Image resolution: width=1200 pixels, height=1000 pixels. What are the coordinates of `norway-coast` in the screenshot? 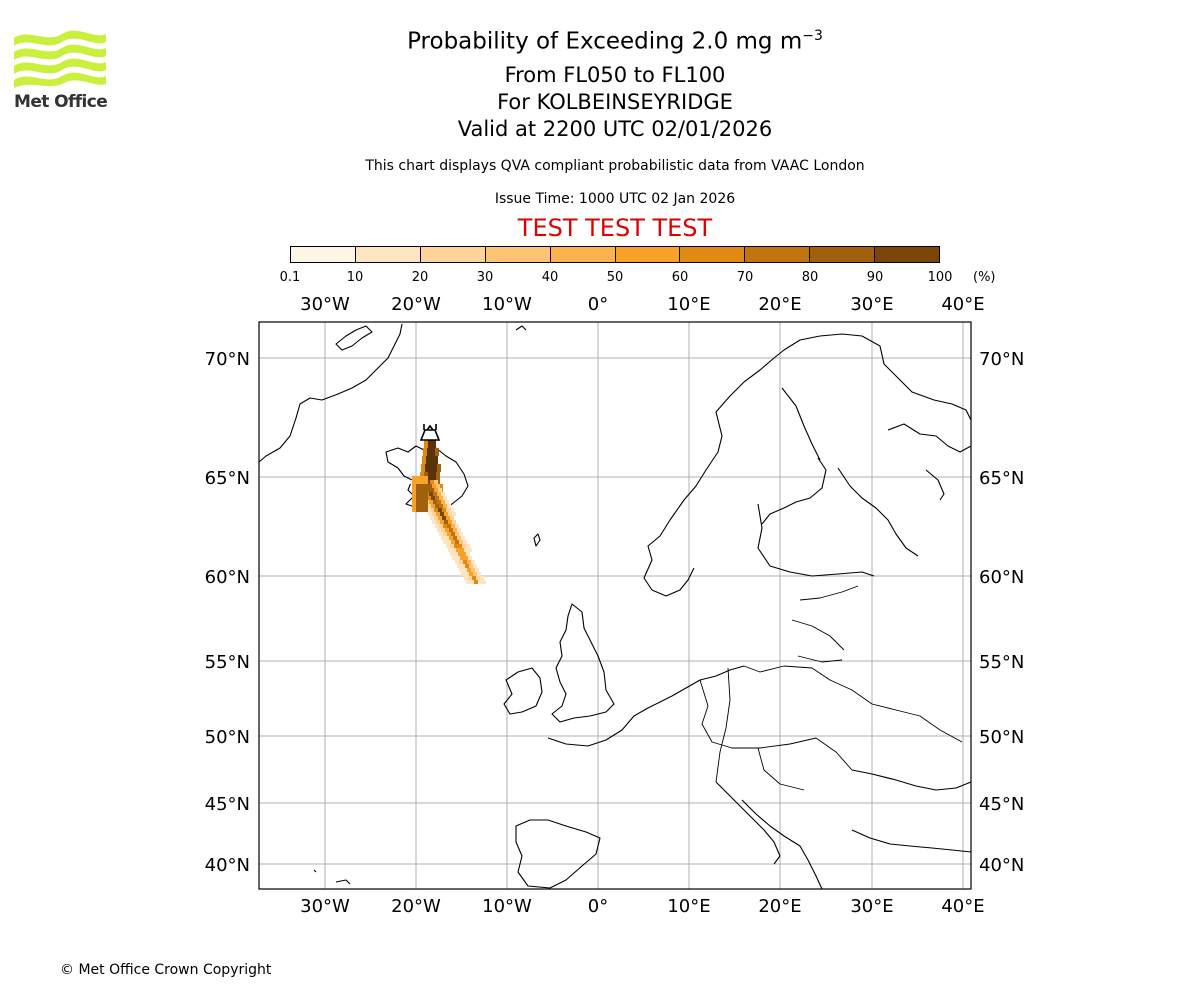 It's located at (807, 456).